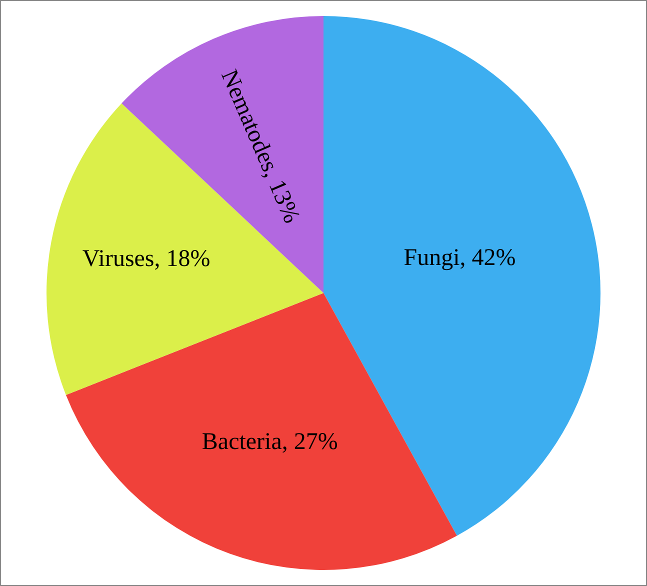  What do you see at coordinates (146, 259) in the screenshot?
I see `slice-label: Viruses, 18%` at bounding box center [146, 259].